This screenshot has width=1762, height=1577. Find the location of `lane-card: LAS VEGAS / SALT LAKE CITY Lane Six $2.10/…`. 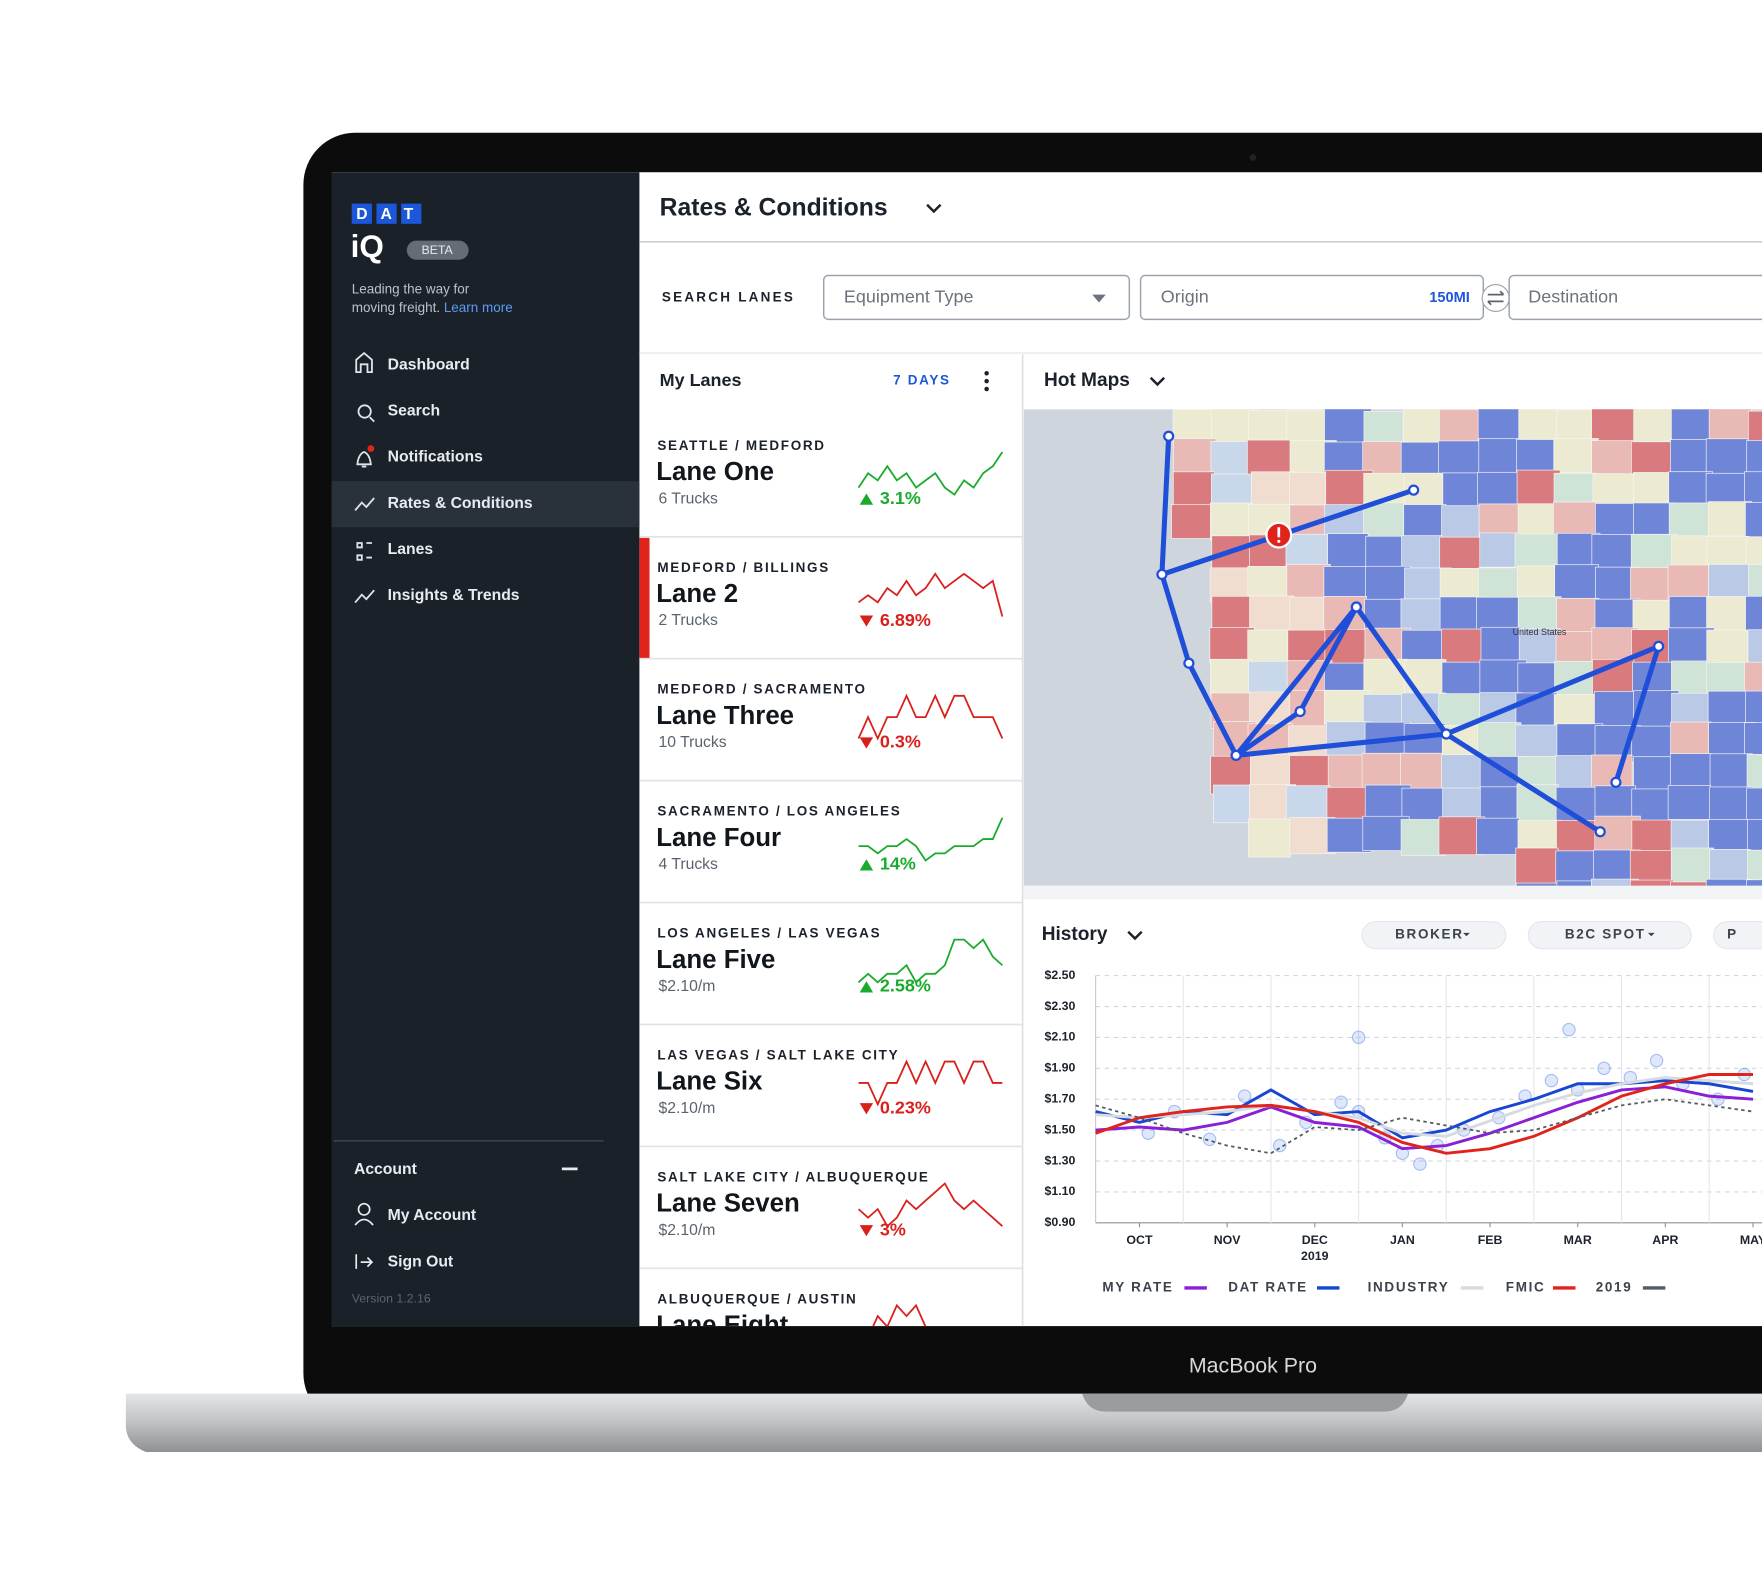

lane-card: LAS VEGAS / SALT LAKE CITY Lane Six $2.10/… is located at coordinates (831, 1098).